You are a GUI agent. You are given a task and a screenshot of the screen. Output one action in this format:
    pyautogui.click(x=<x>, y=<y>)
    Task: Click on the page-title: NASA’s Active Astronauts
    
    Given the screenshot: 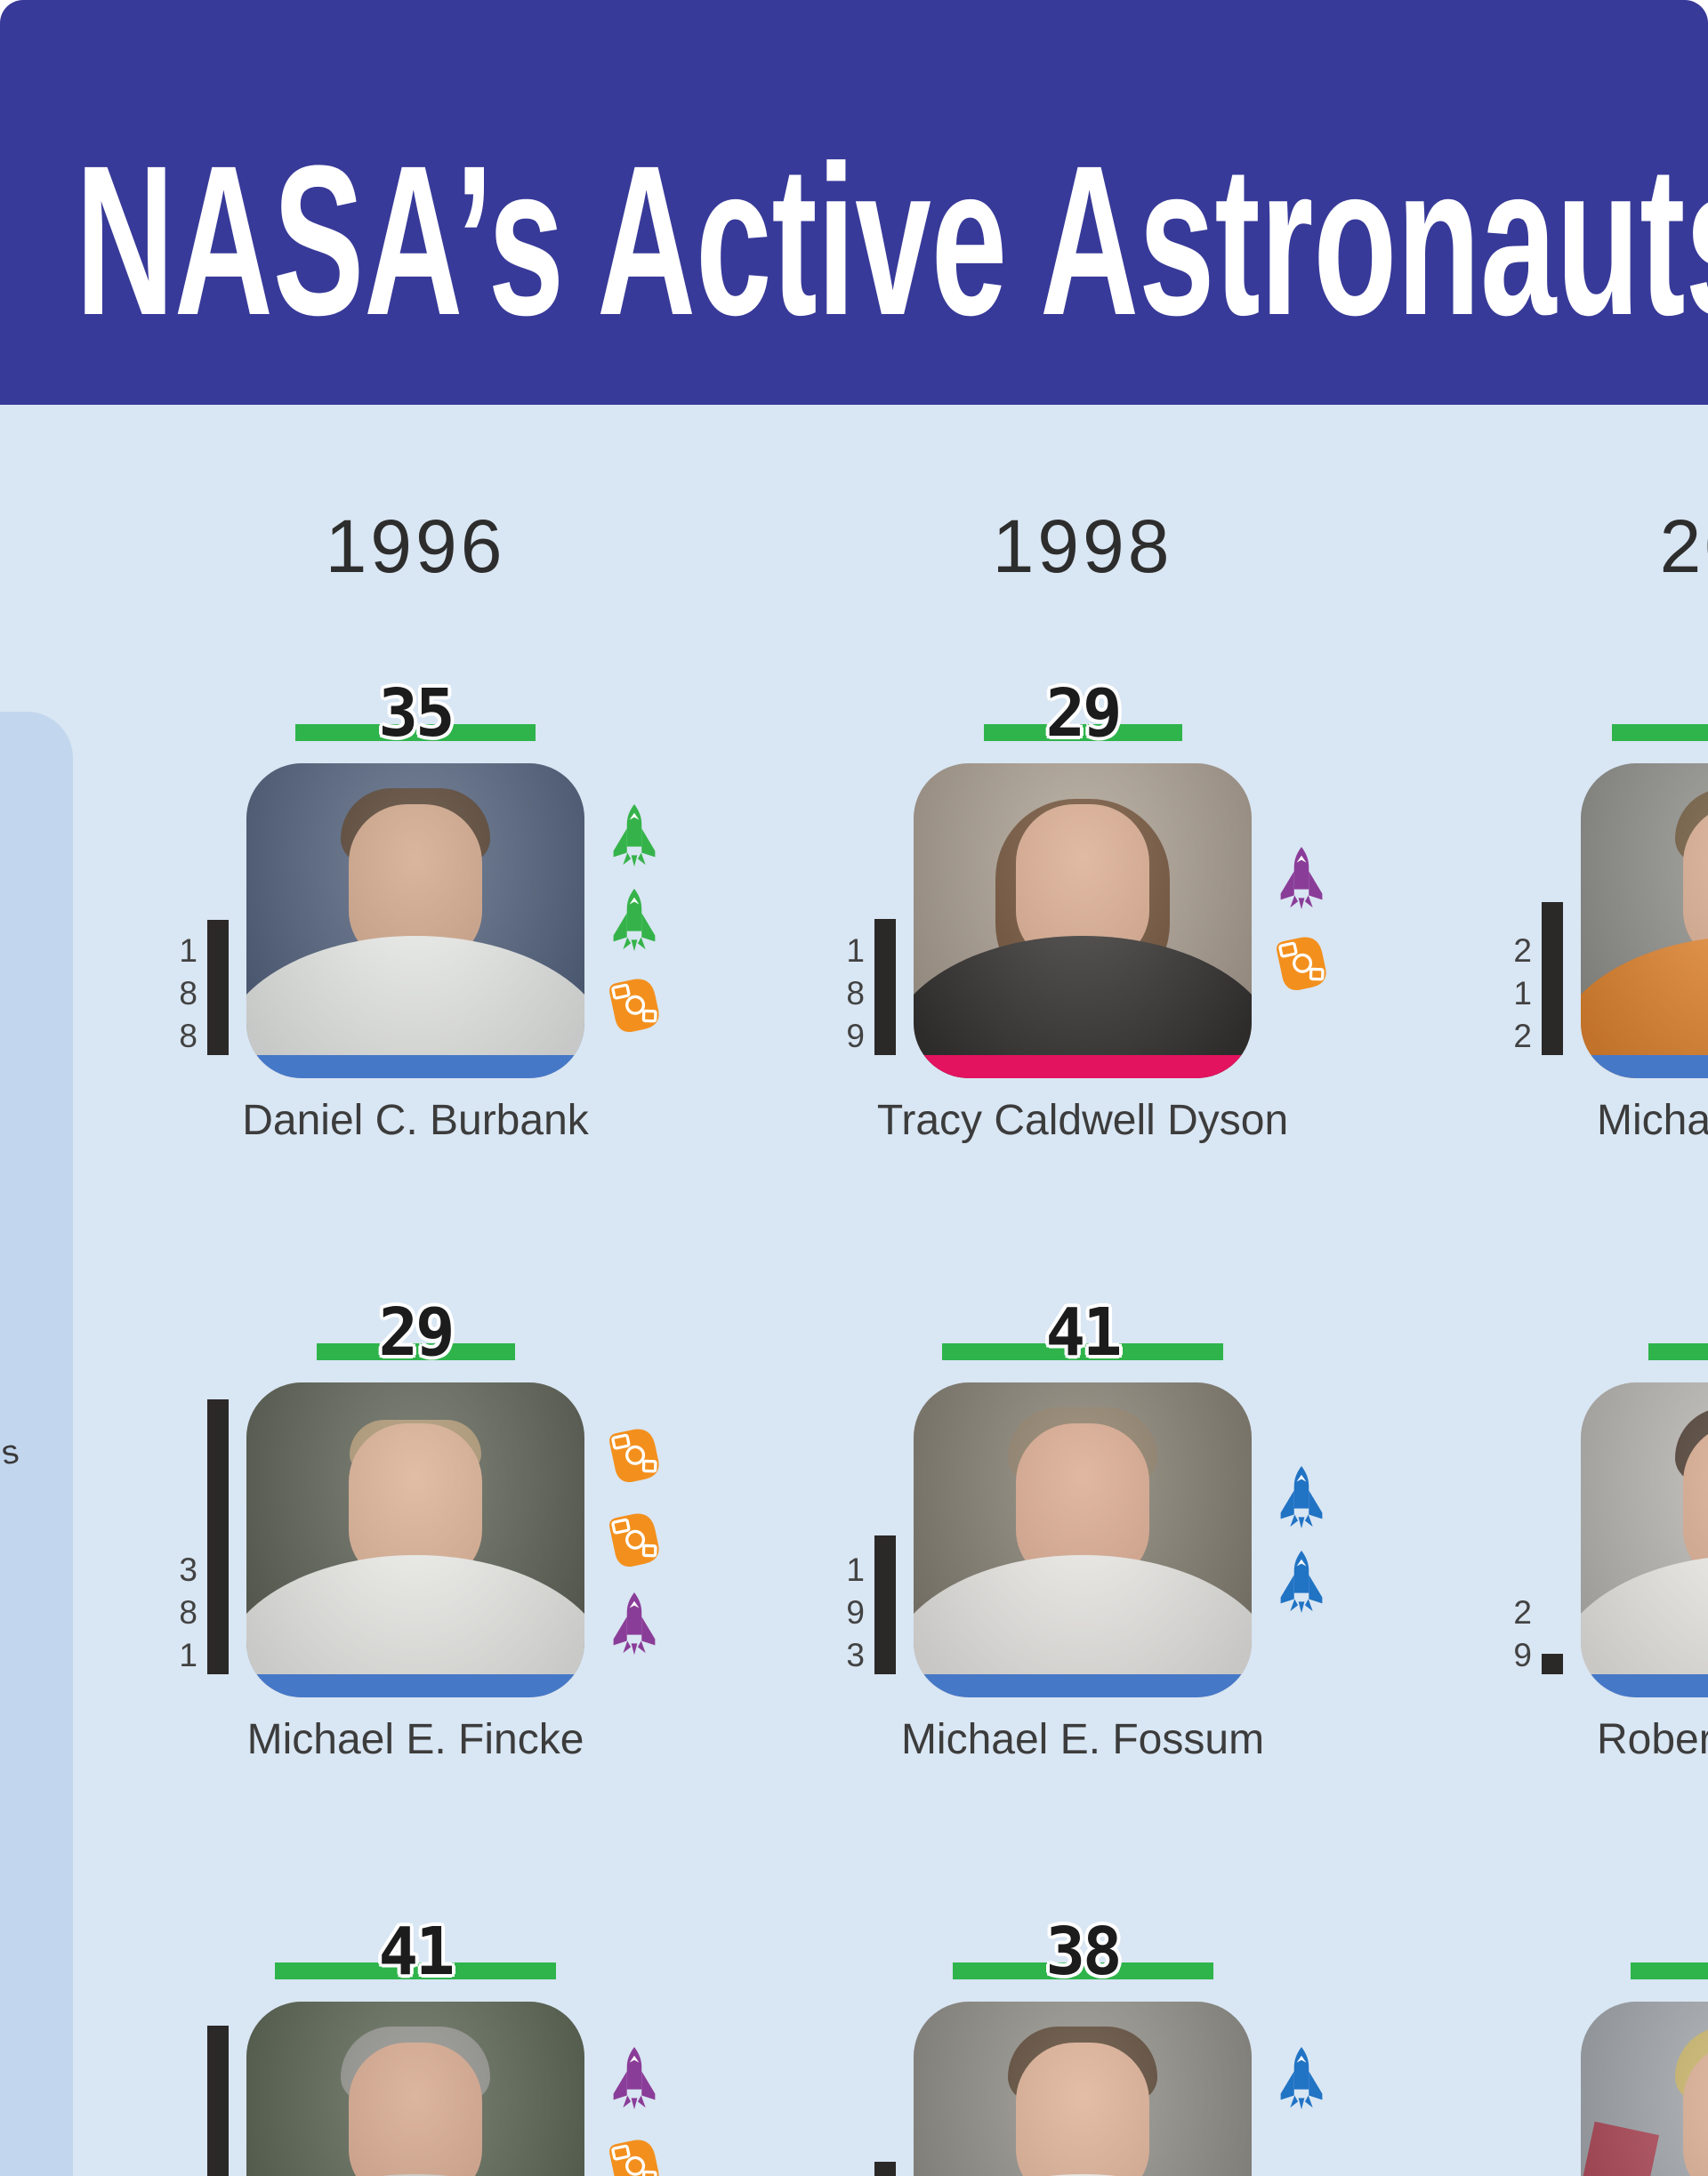 What is the action you would take?
    pyautogui.click(x=892, y=240)
    